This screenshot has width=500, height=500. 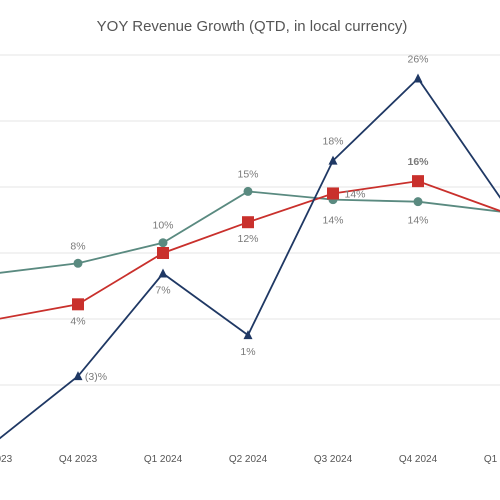 What do you see at coordinates (247, 239) in the screenshot?
I see `data-label-s1-3: 12%` at bounding box center [247, 239].